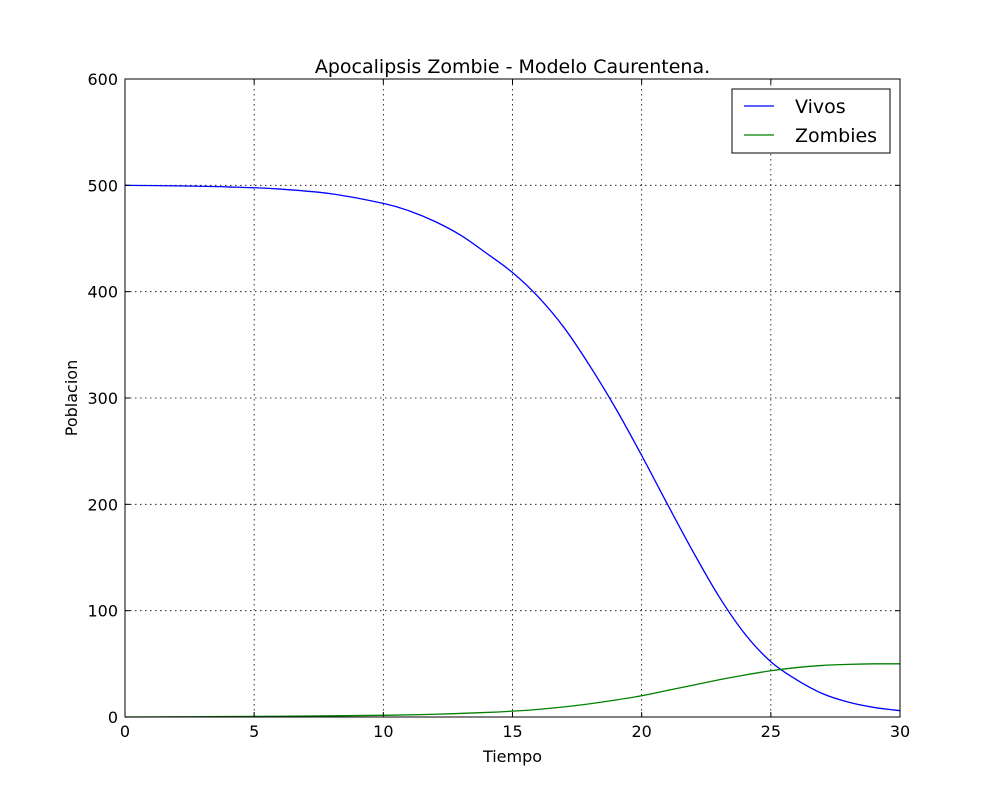  Describe the element at coordinates (512, 731) in the screenshot. I see `x-tick-label: 15` at that location.